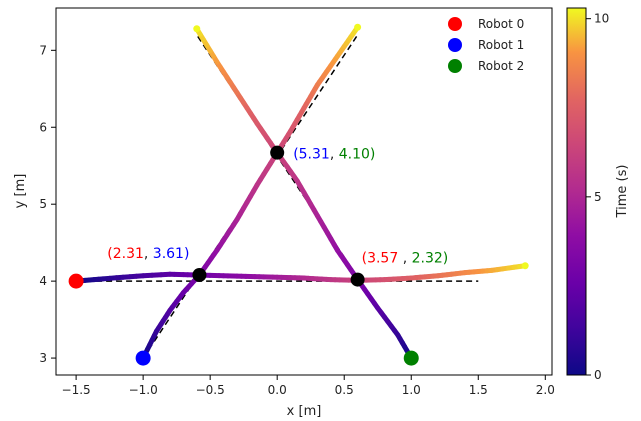  What do you see at coordinates (76, 390) in the screenshot?
I see `x-tick-label: −1.5` at bounding box center [76, 390].